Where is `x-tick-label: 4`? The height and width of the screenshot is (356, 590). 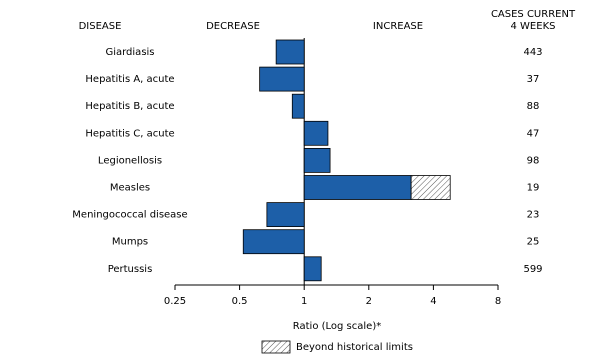
x-tick-label: 4 is located at coordinates (433, 301).